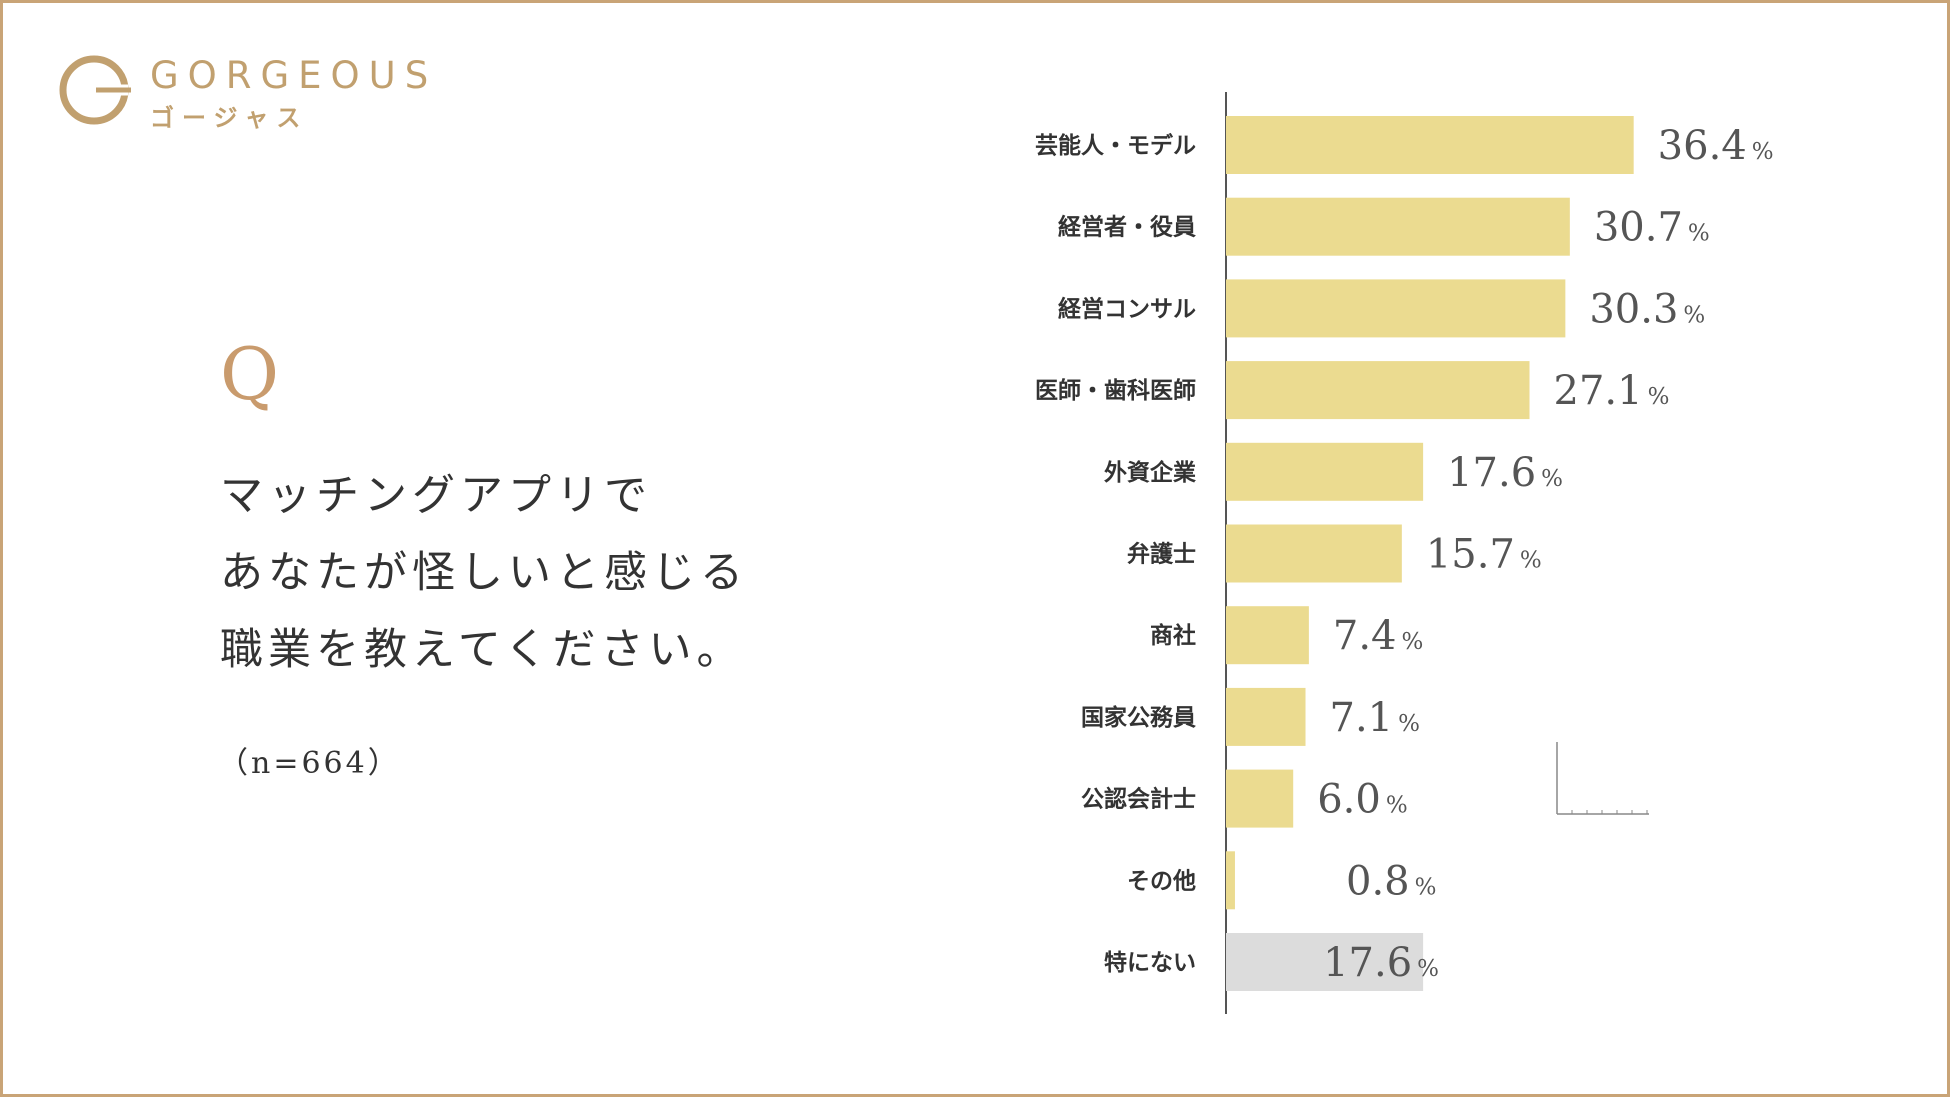 The height and width of the screenshot is (1097, 1950). Describe the element at coordinates (1638, 228) in the screenshot. I see `value-number: 30.7` at that location.